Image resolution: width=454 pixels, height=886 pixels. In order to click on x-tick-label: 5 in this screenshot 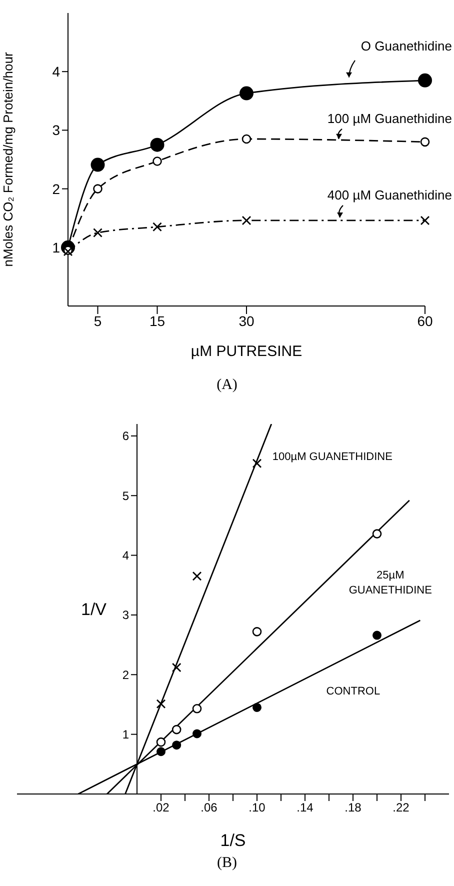, I will do `click(98, 320)`.